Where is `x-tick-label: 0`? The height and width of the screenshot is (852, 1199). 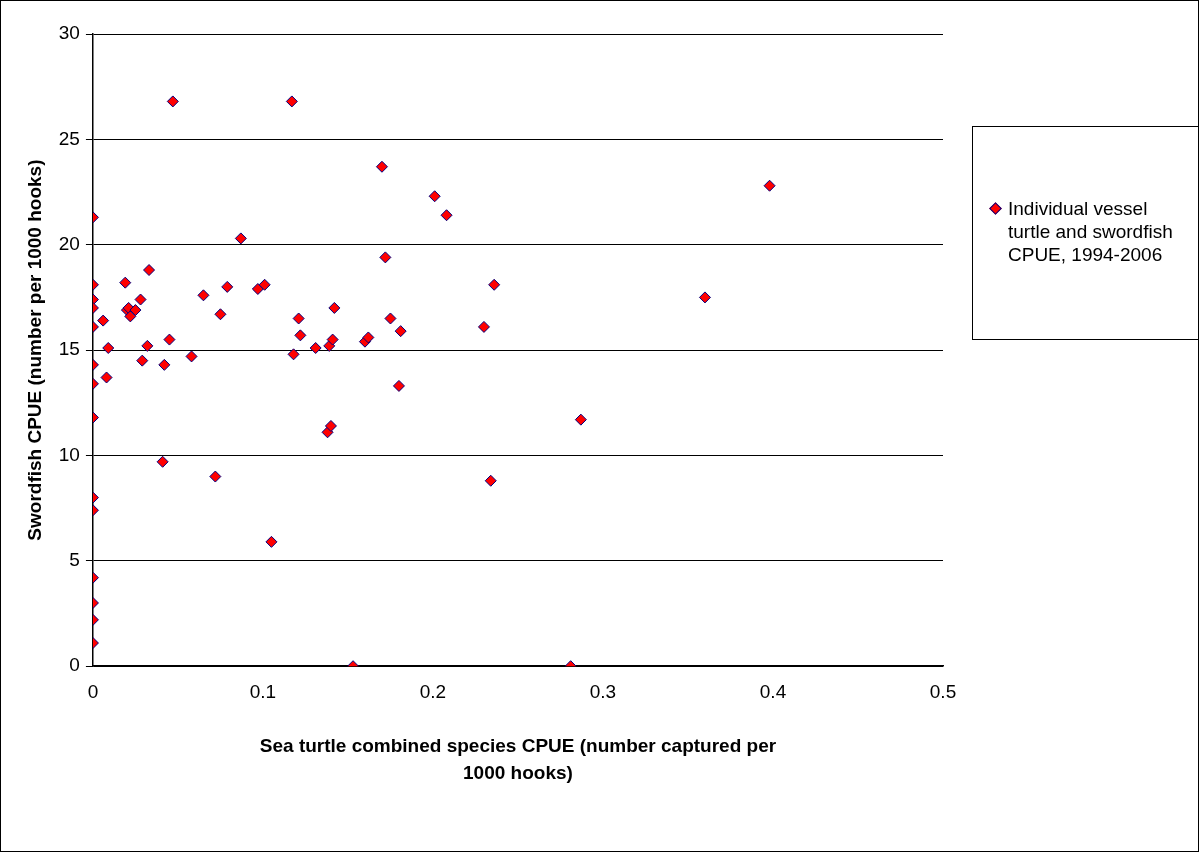
x-tick-label: 0 is located at coordinates (93, 691).